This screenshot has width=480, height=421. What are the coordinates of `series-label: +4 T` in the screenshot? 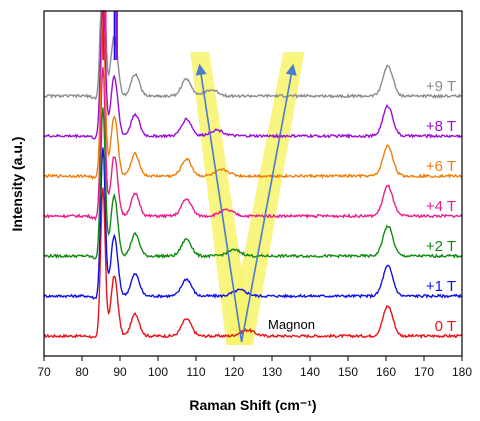 It's located at (441, 206).